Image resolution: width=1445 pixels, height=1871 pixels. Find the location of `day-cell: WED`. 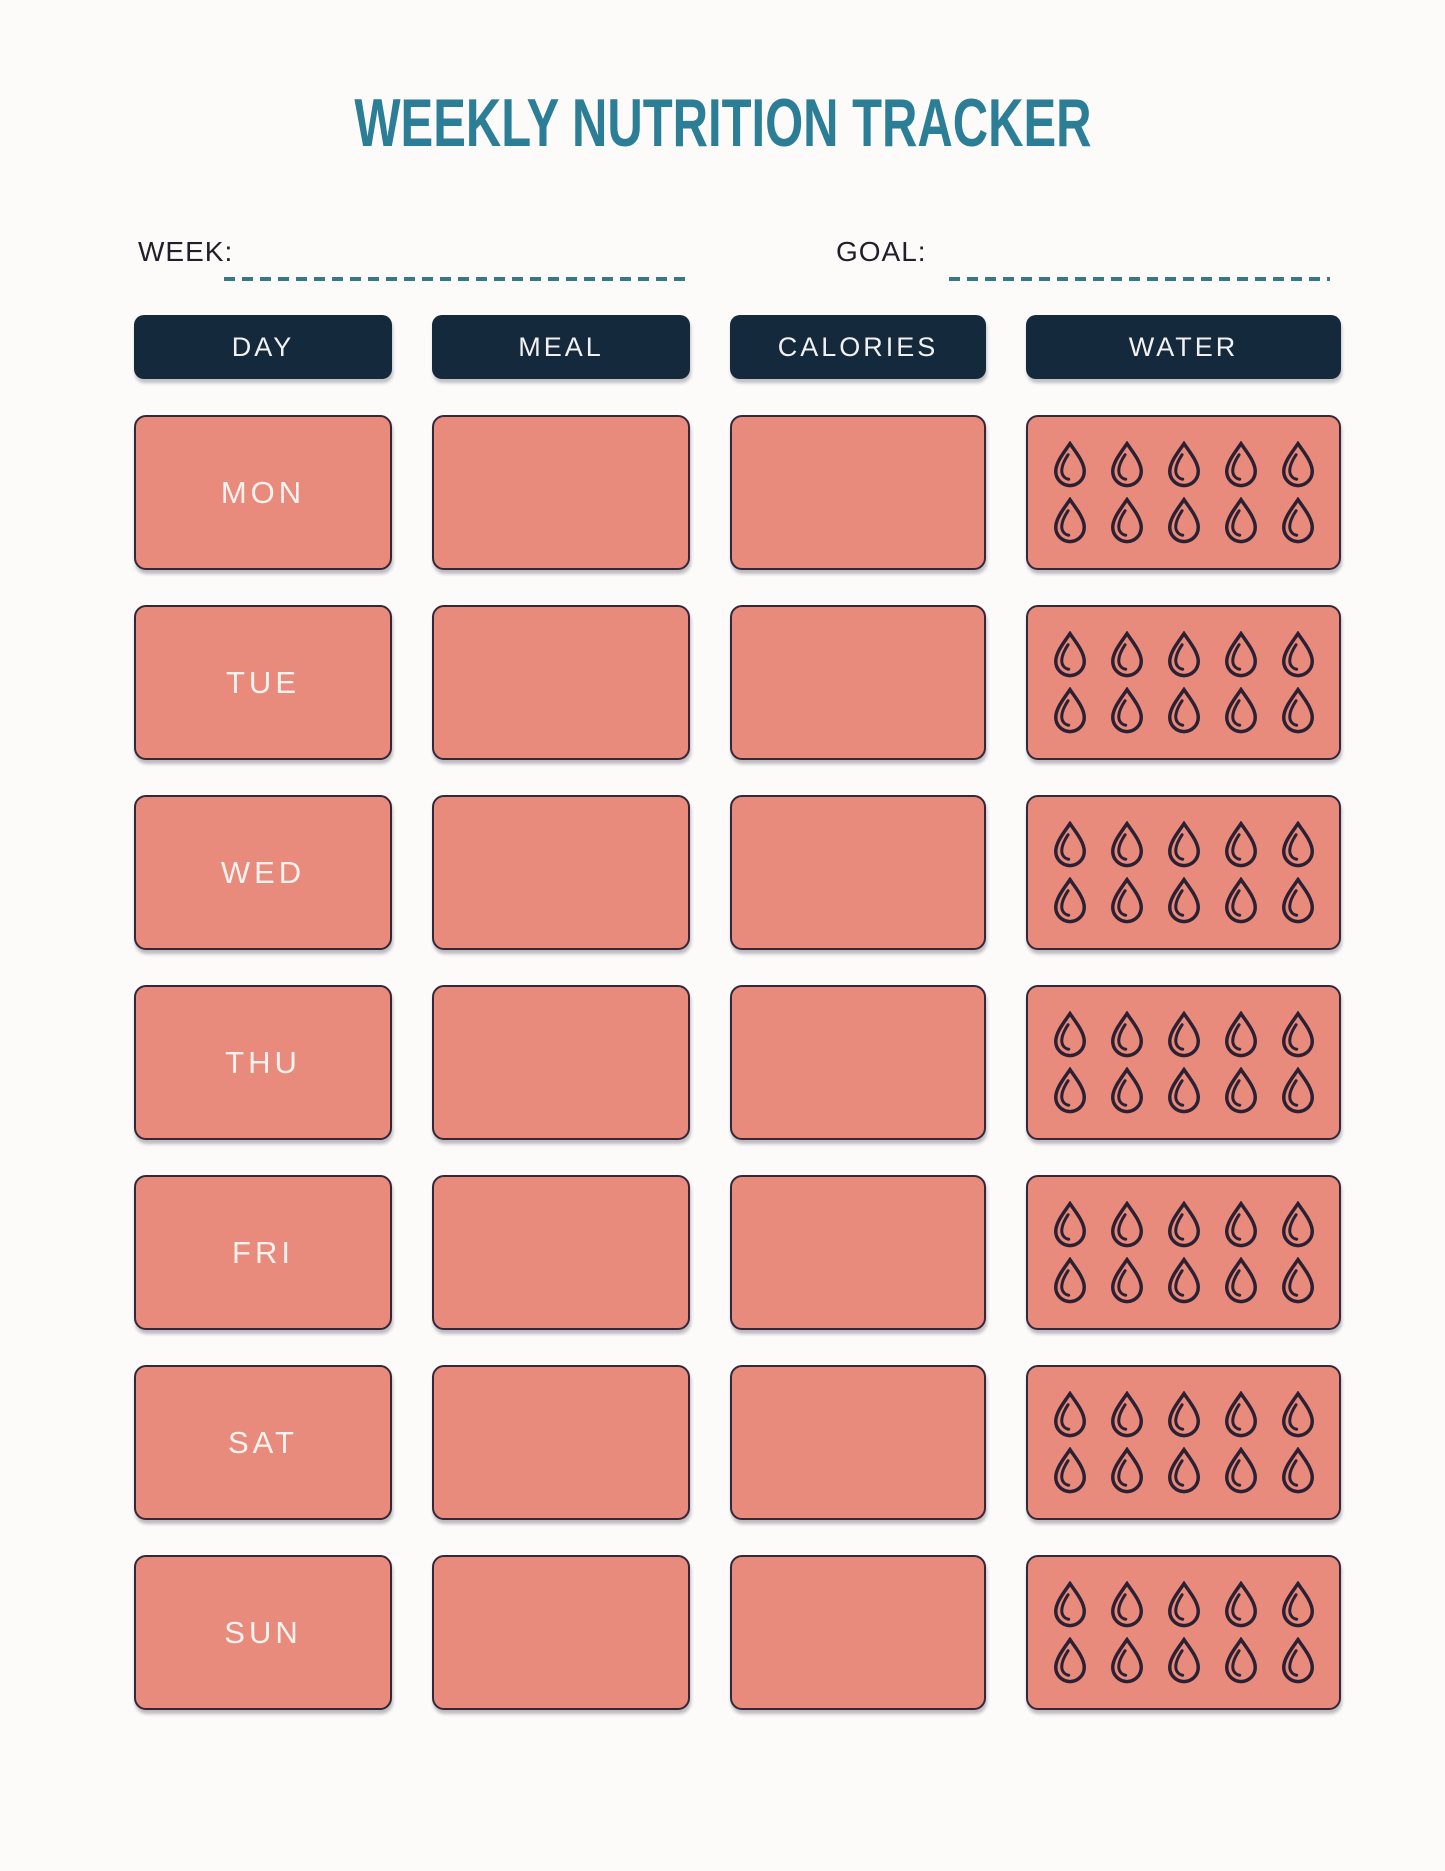

day-cell: WED is located at coordinates (263, 872).